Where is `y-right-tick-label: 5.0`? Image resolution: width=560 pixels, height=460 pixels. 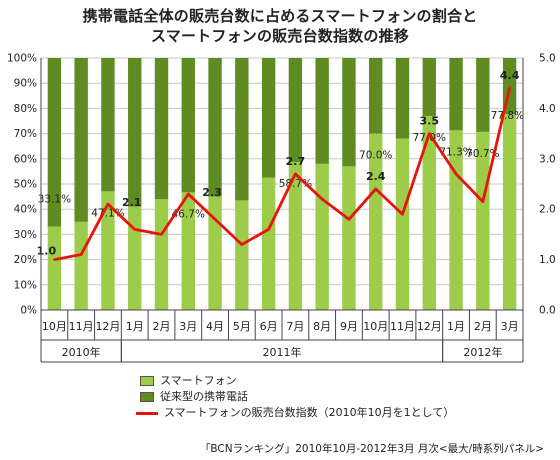 y-right-tick-label: 5.0 is located at coordinates (547, 59).